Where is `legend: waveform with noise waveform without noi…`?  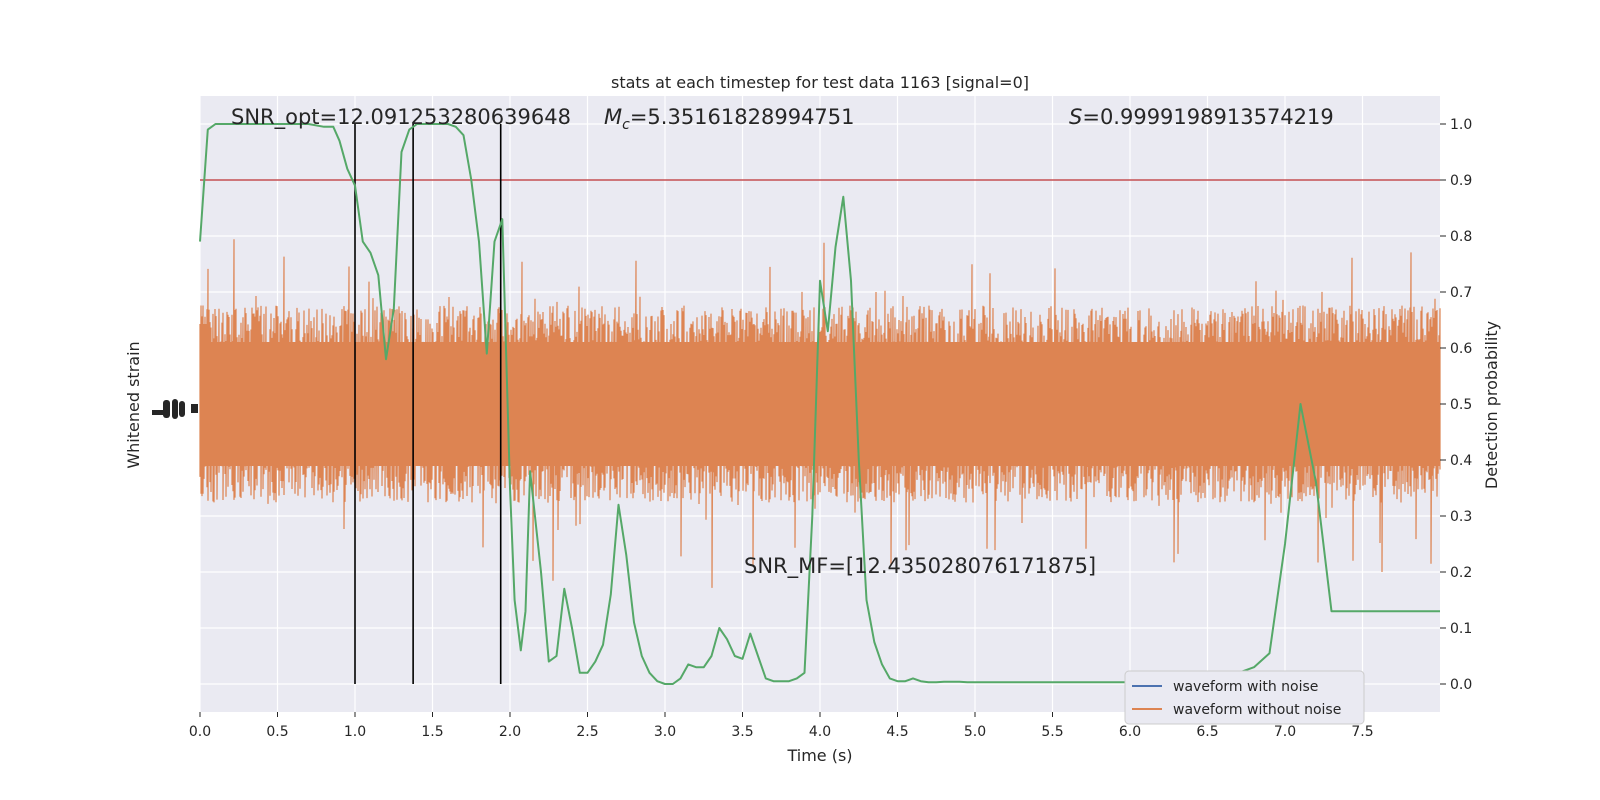
legend: waveform with noise waveform without noi… is located at coordinates (1244, 697).